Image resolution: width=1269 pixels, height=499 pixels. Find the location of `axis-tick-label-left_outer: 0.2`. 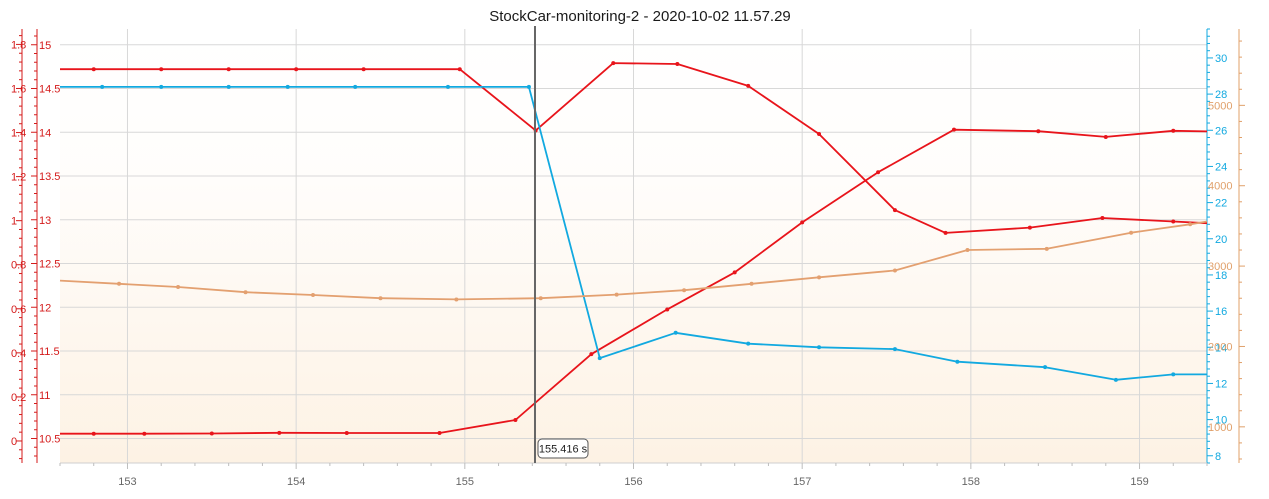

axis-tick-label-left_outer: 0.2 is located at coordinates (18, 398).